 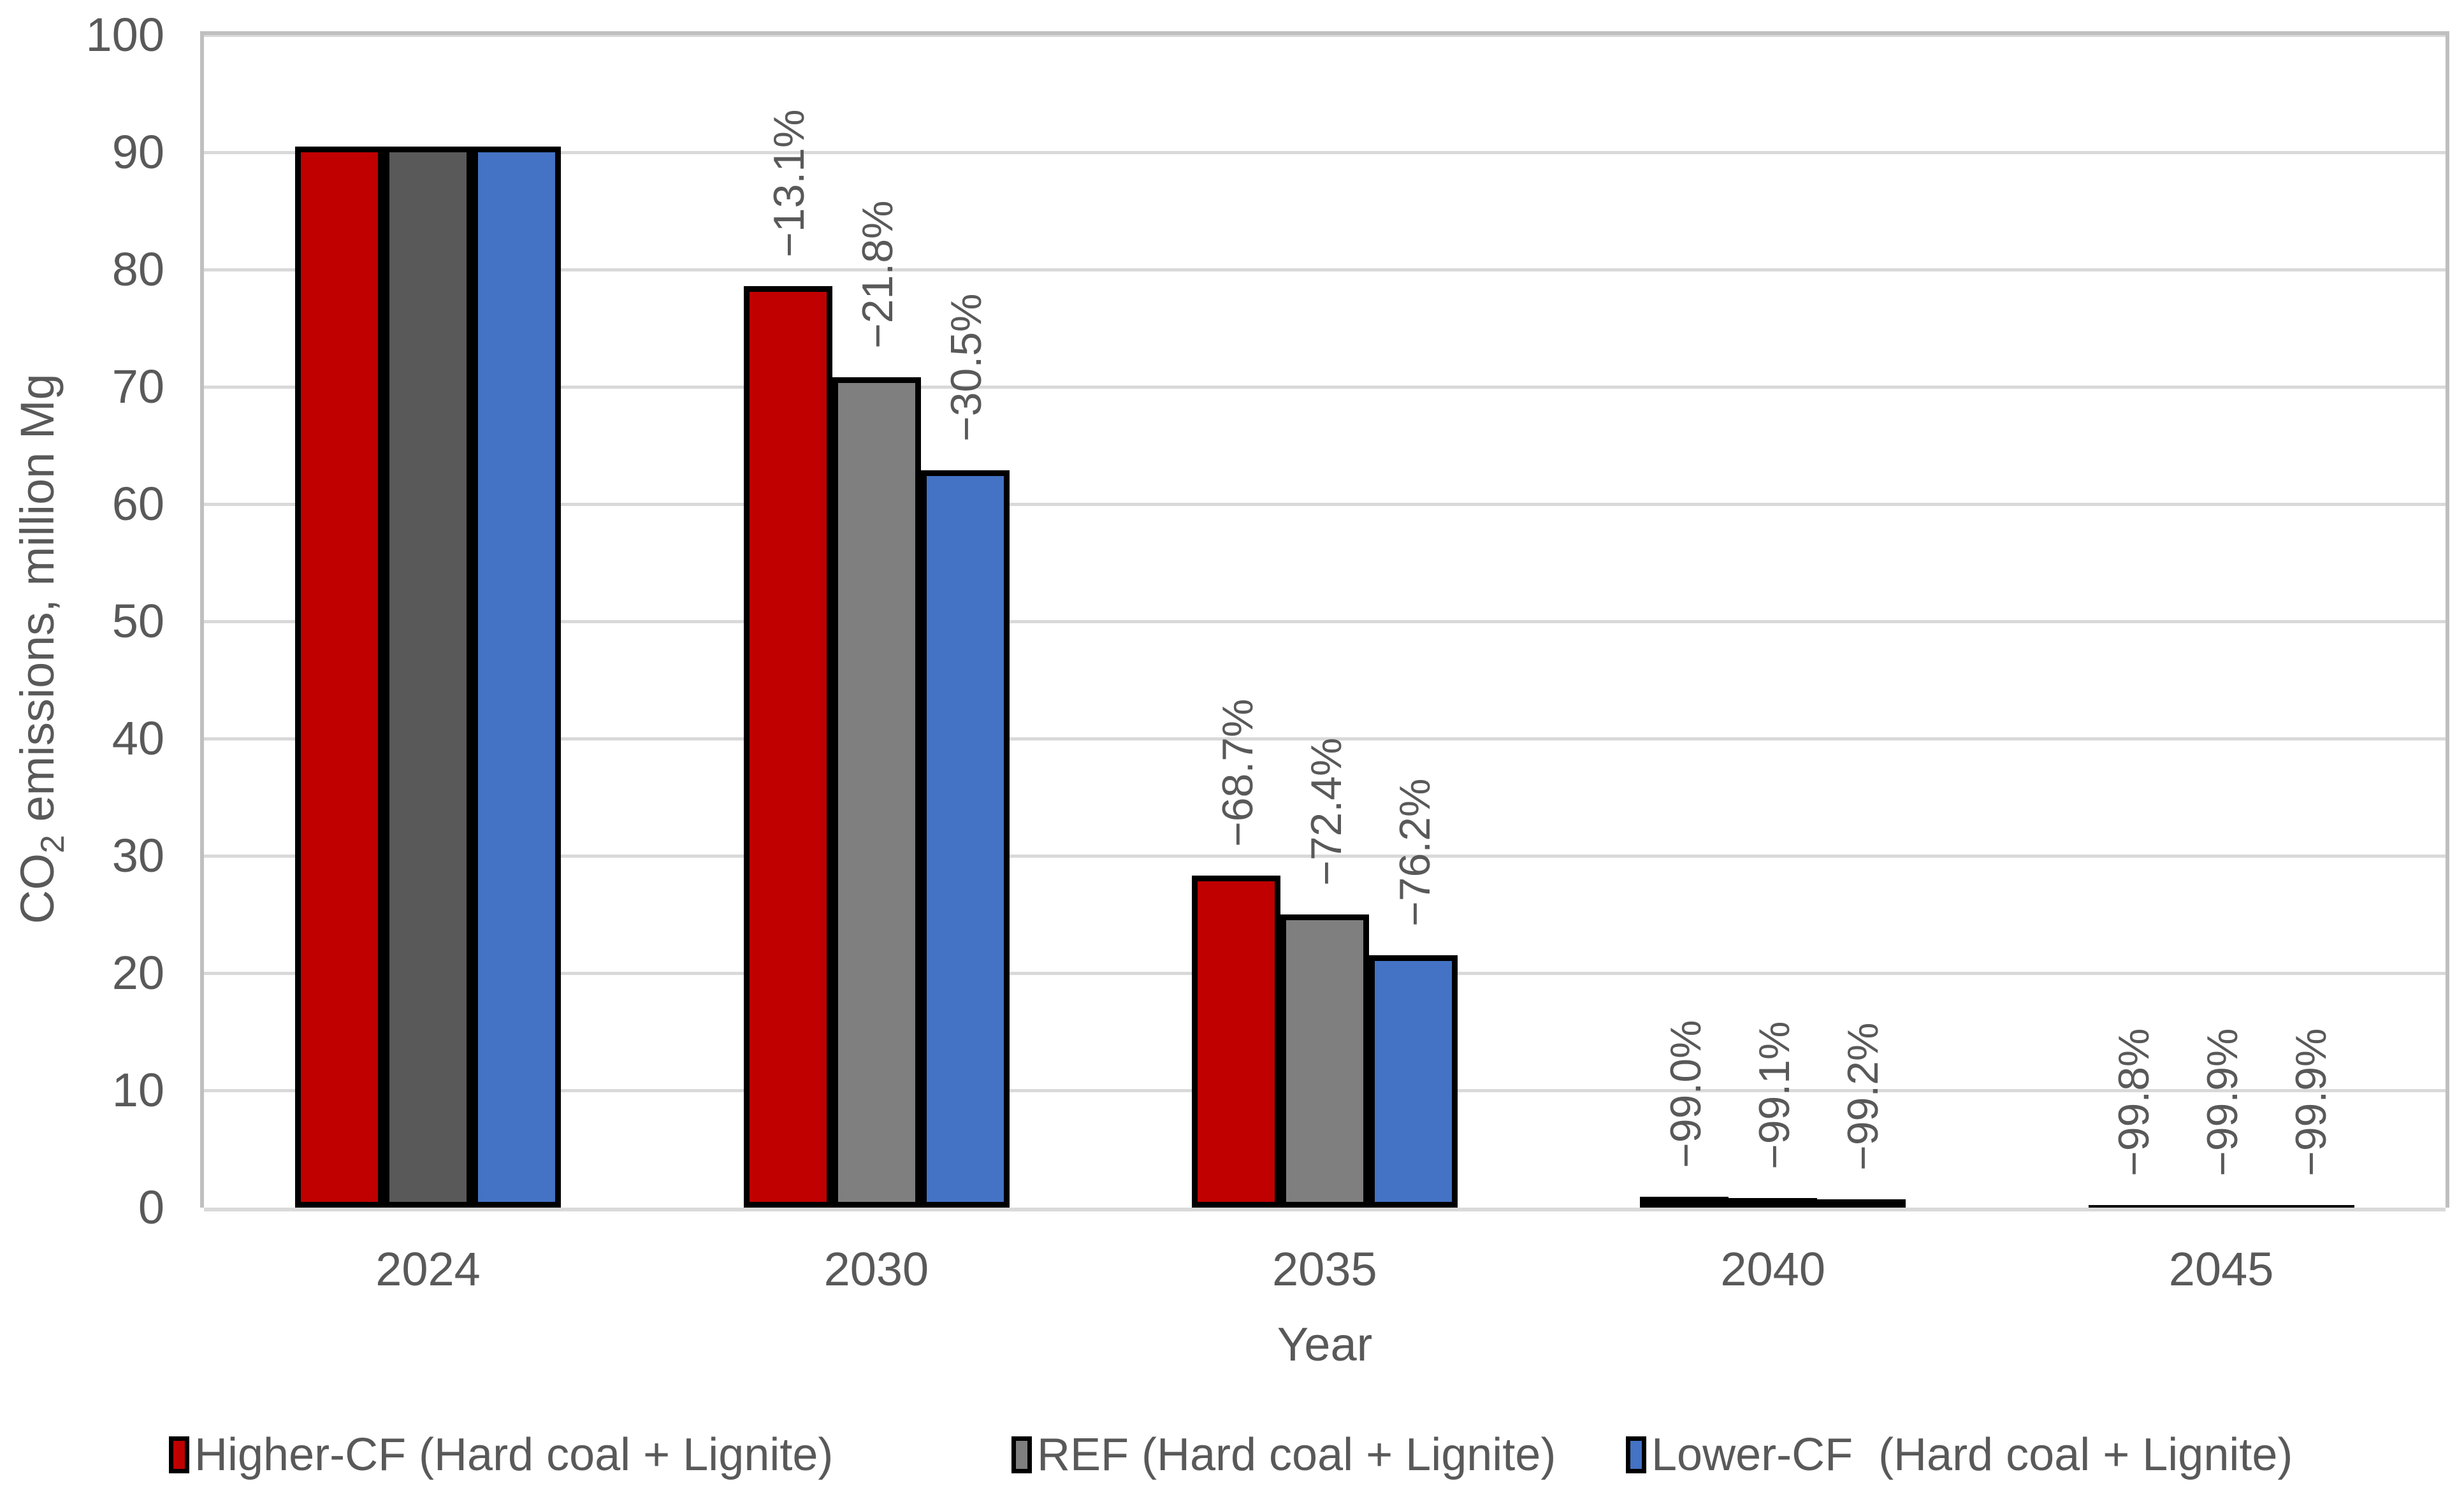 I want to click on y-tick-label-10: 10, so click(x=138, y=1090).